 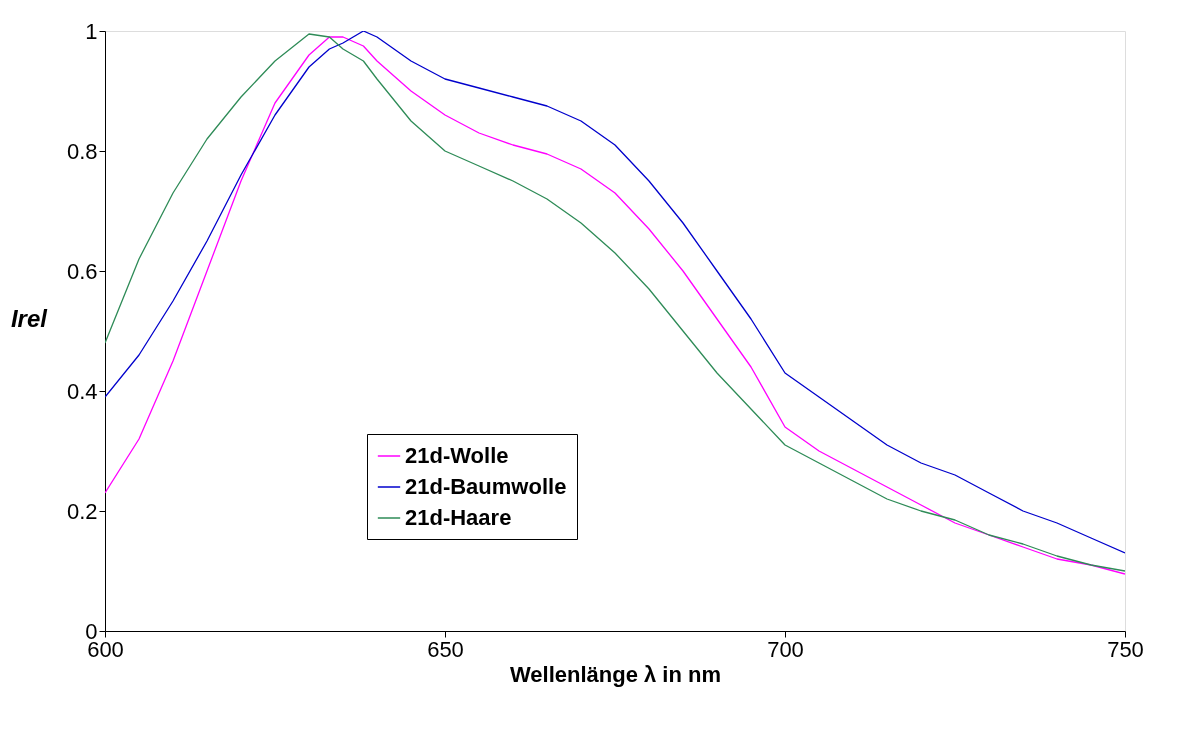 I want to click on x-tick-label: 750, so click(x=1125, y=649).